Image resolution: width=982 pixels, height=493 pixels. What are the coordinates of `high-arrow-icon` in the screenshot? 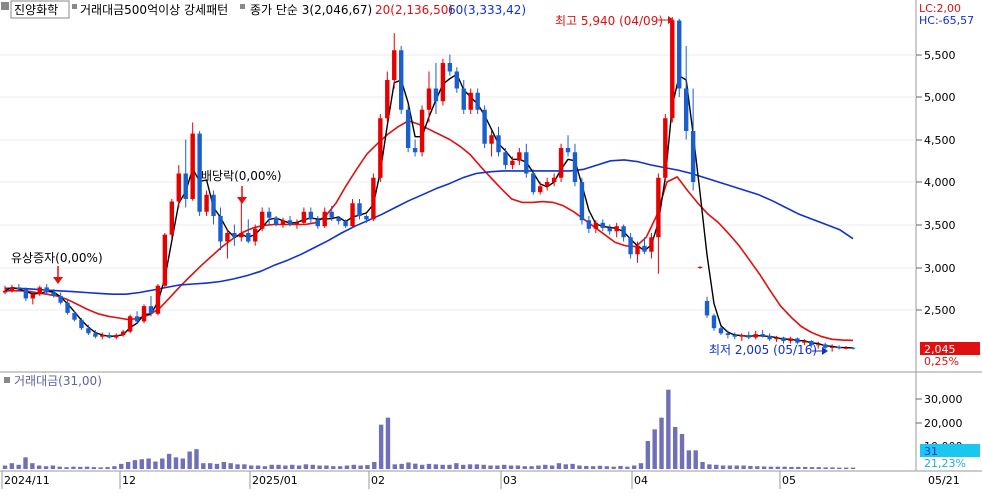 It's located at (671, 20).